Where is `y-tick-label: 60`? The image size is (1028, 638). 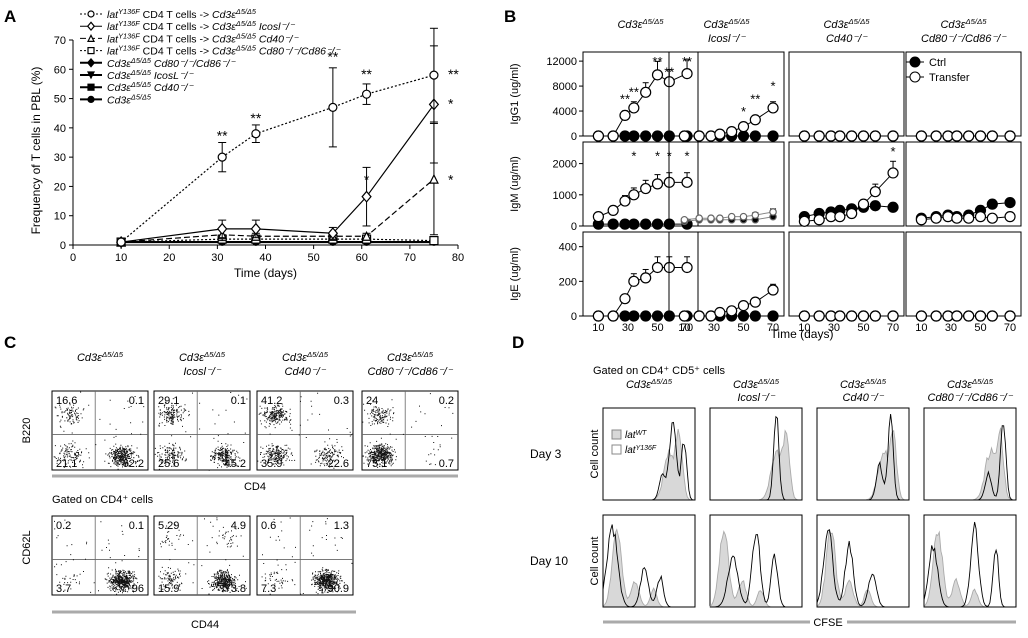
y-tick-label: 60 is located at coordinates (60, 70).